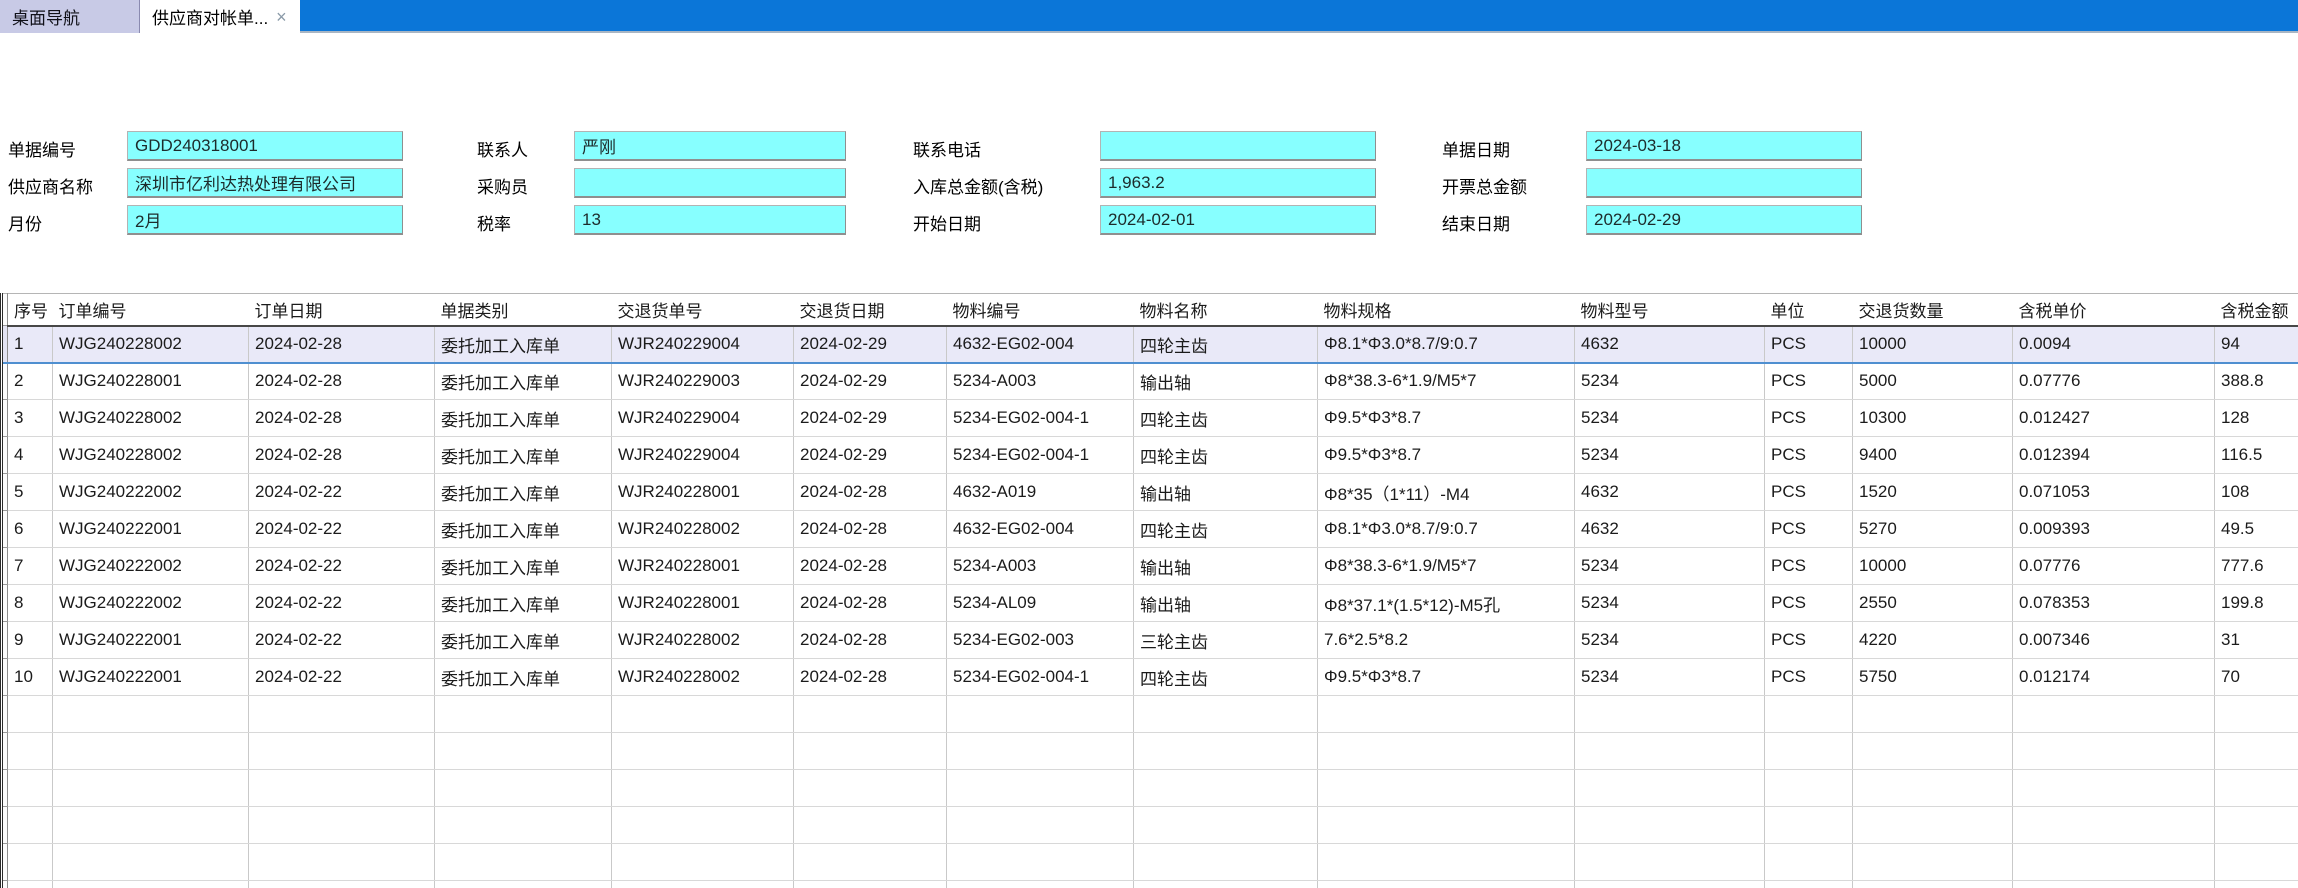 This screenshot has width=2298, height=888. I want to click on month-field, so click(265, 220).